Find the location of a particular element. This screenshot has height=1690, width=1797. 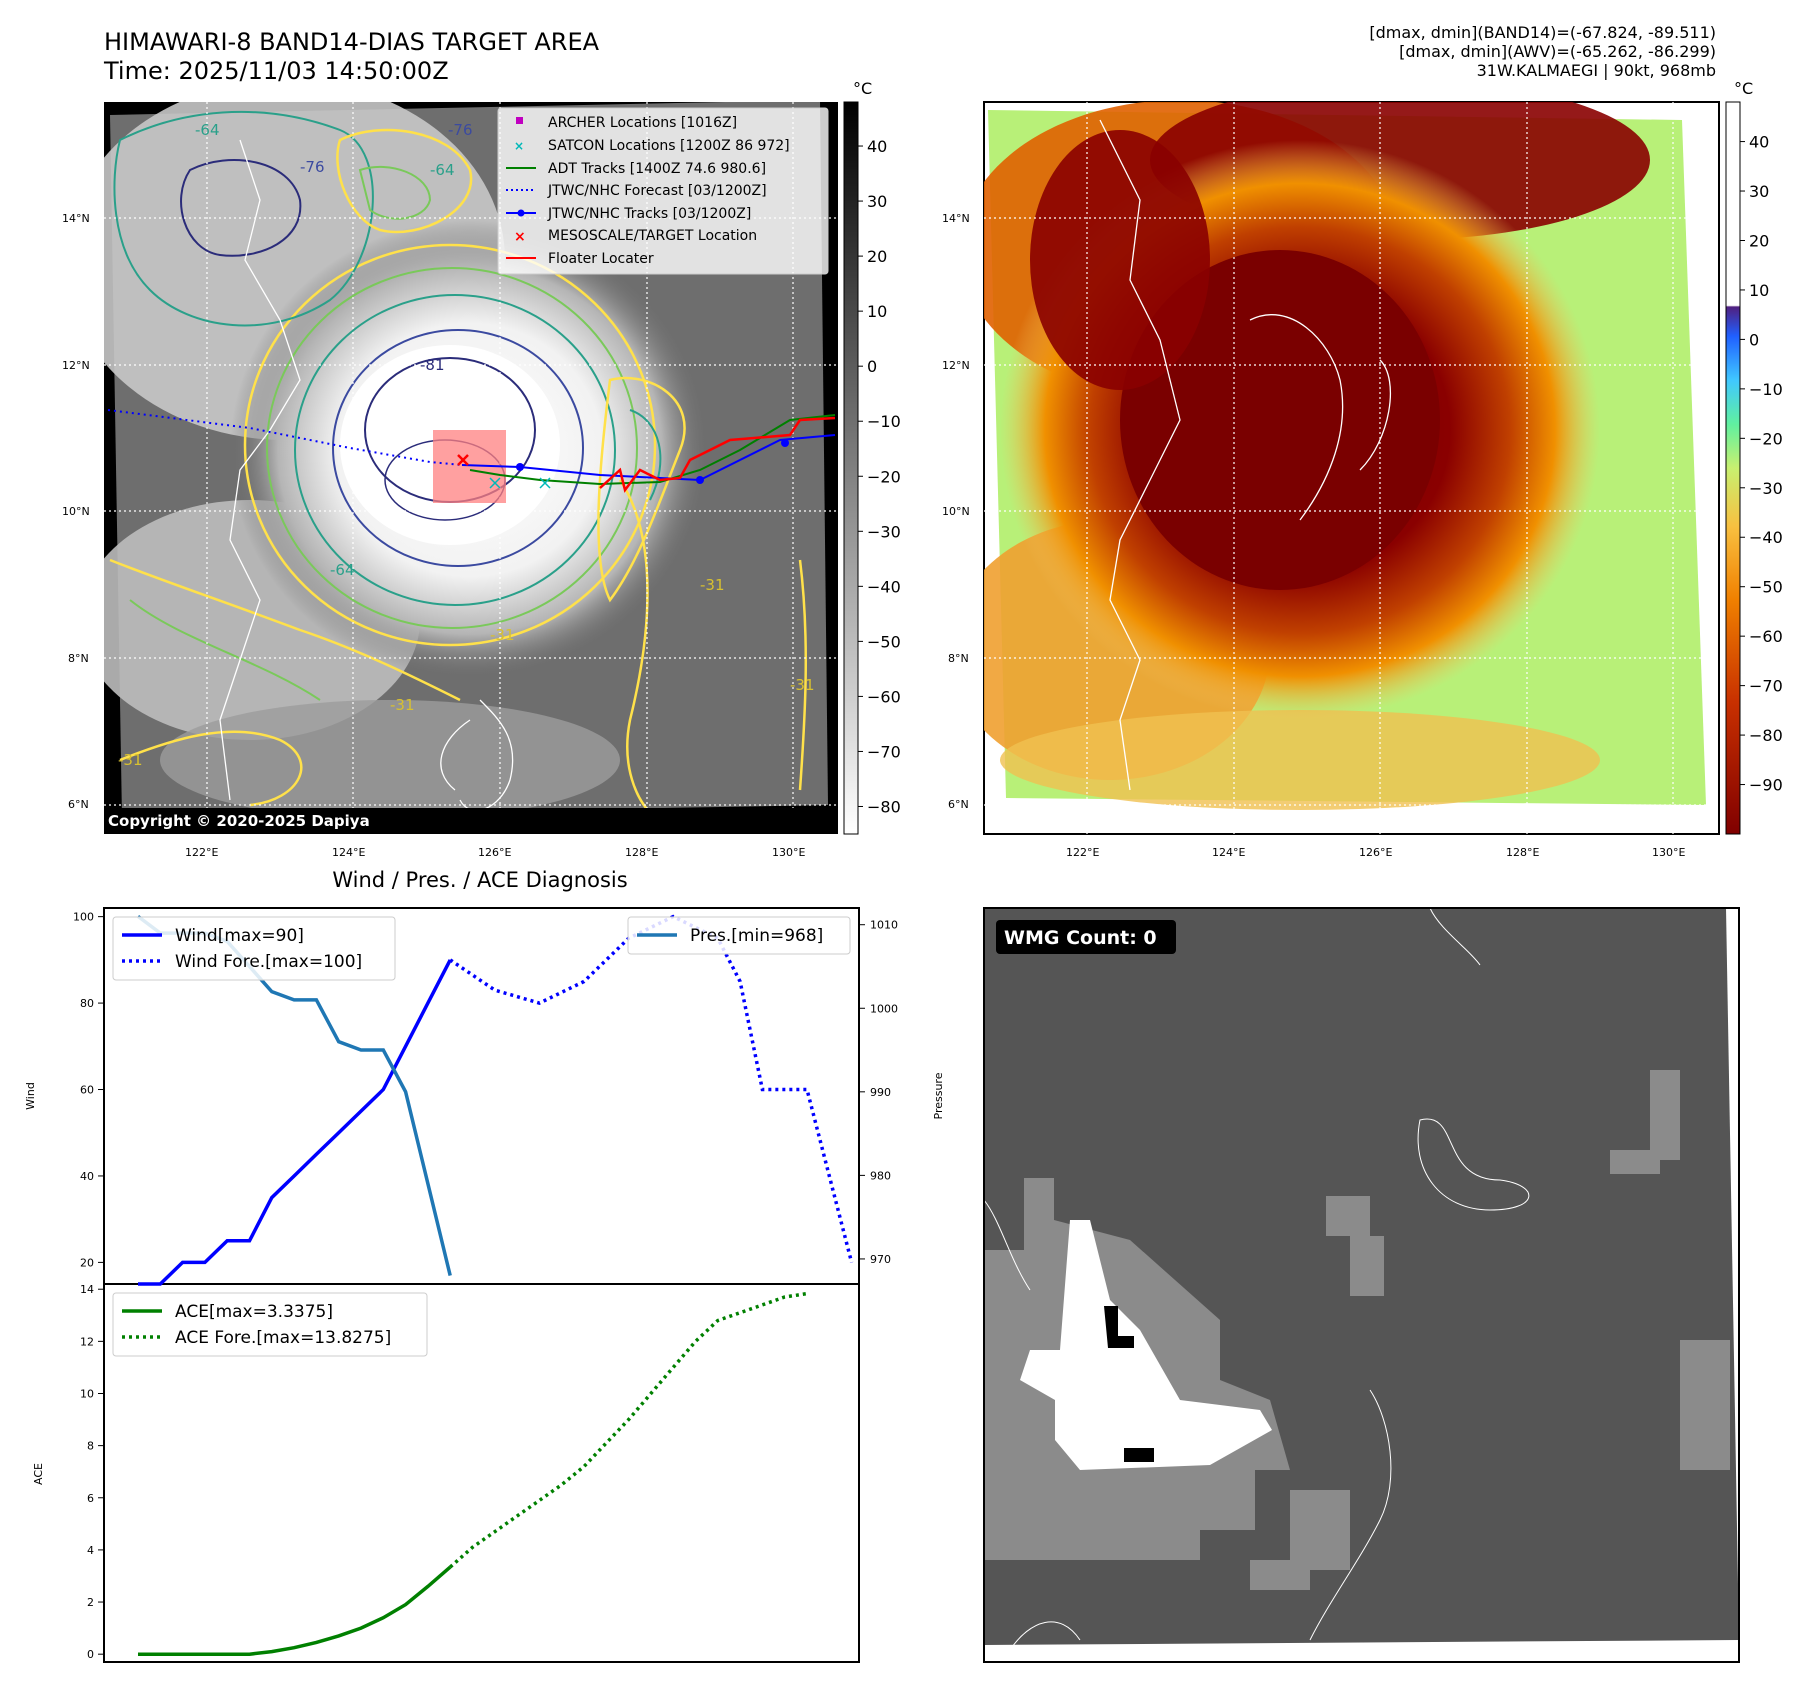

map2-lat-ticks: 14°N 12°N 10°N 8°N 6°N is located at coordinates (956, 511).